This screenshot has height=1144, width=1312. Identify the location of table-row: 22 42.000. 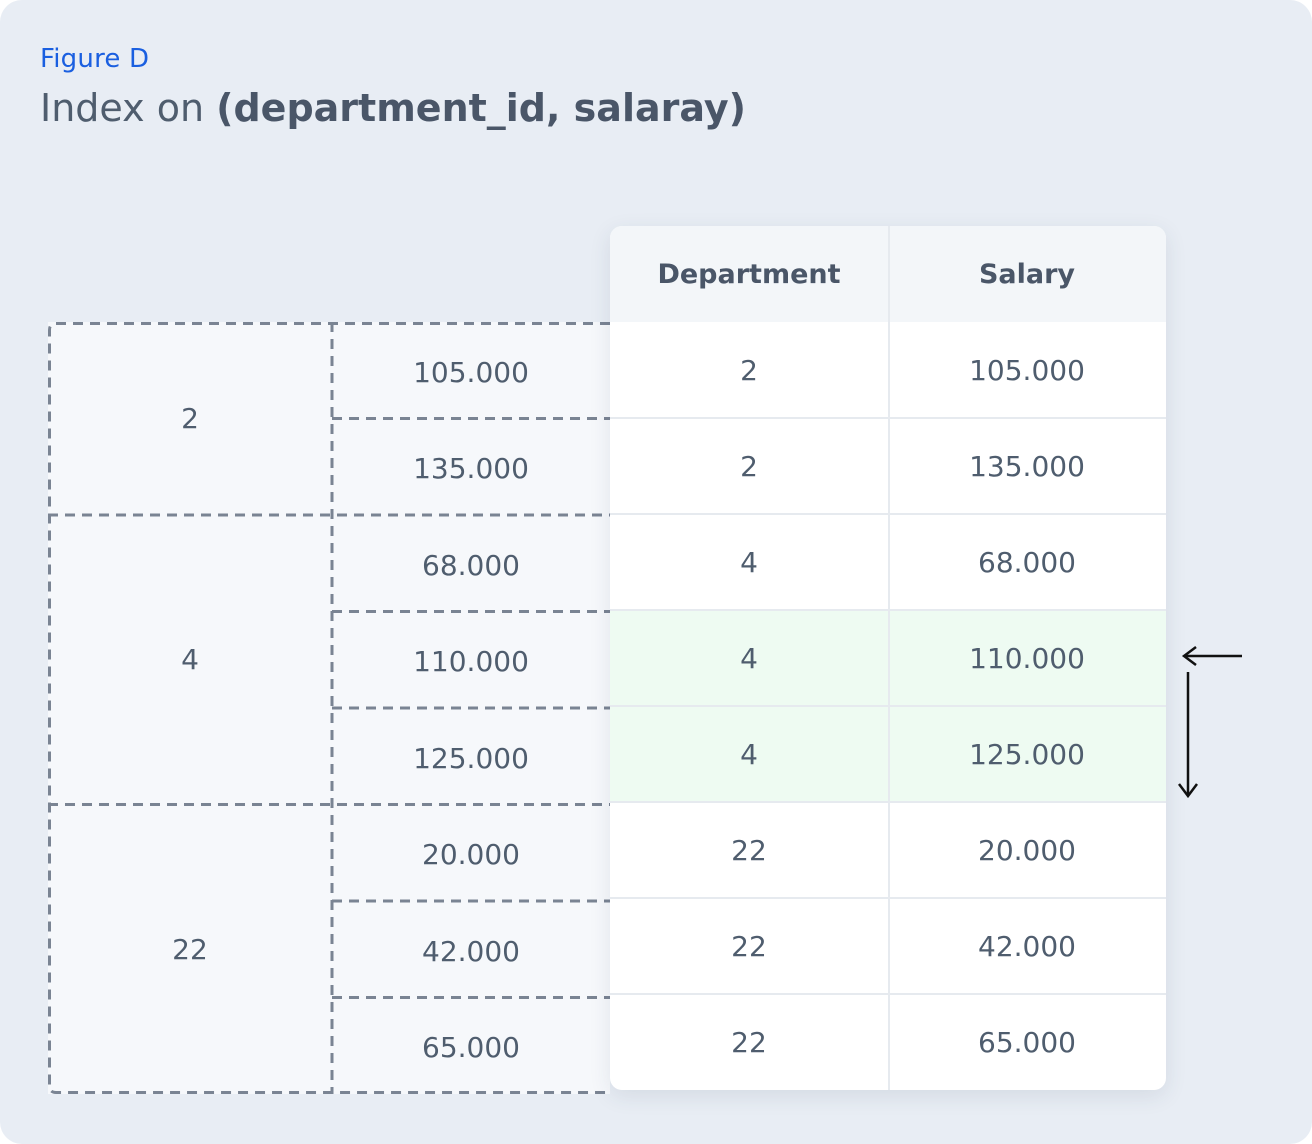
(888, 946).